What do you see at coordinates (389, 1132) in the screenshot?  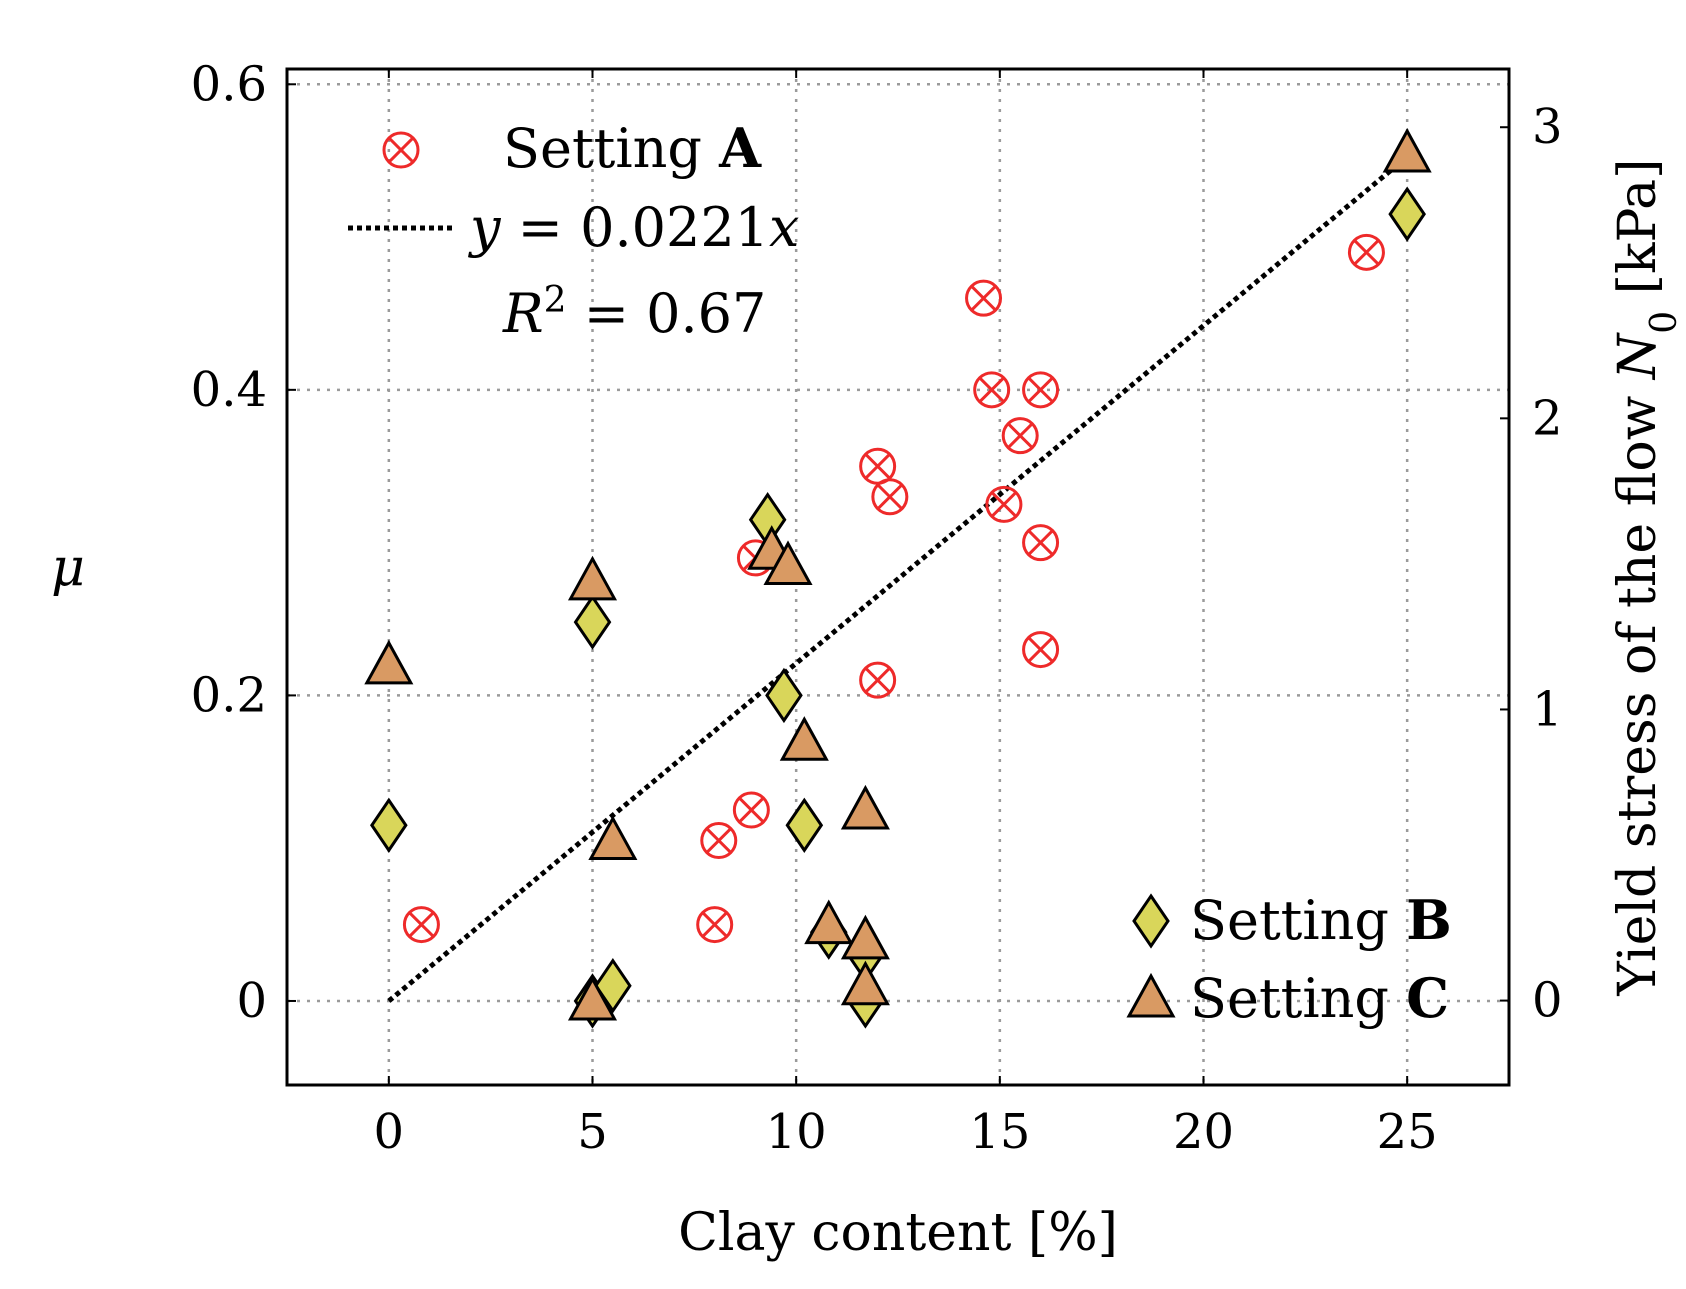 I see `x-tick-label: 0` at bounding box center [389, 1132].